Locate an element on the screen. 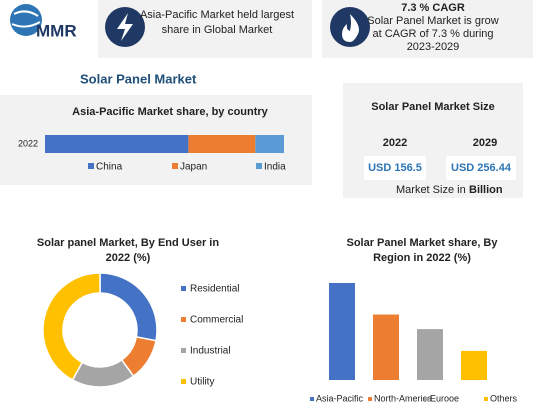 The height and width of the screenshot is (417, 533). icon-bolt is located at coordinates (125, 27).